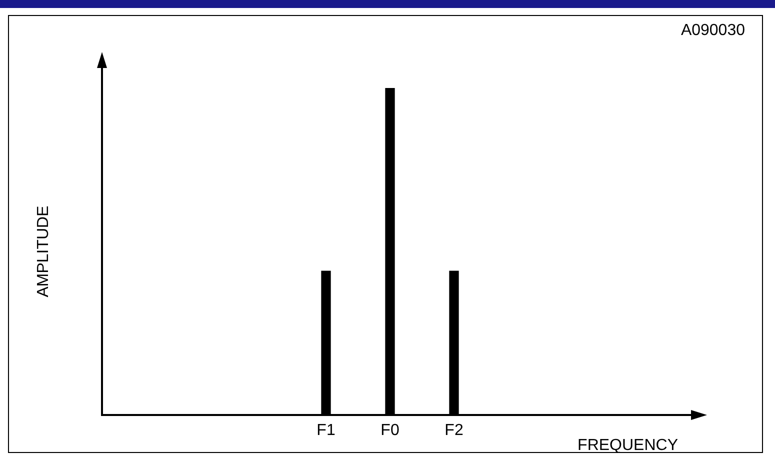 The image size is (775, 461). What do you see at coordinates (390, 431) in the screenshot?
I see `x-tick-label: F0` at bounding box center [390, 431].